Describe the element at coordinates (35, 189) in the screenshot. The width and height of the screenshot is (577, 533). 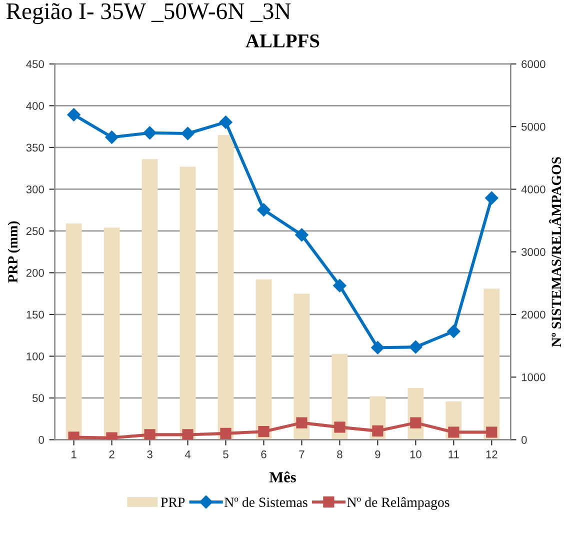
I see `y-tick-label: 300` at that location.